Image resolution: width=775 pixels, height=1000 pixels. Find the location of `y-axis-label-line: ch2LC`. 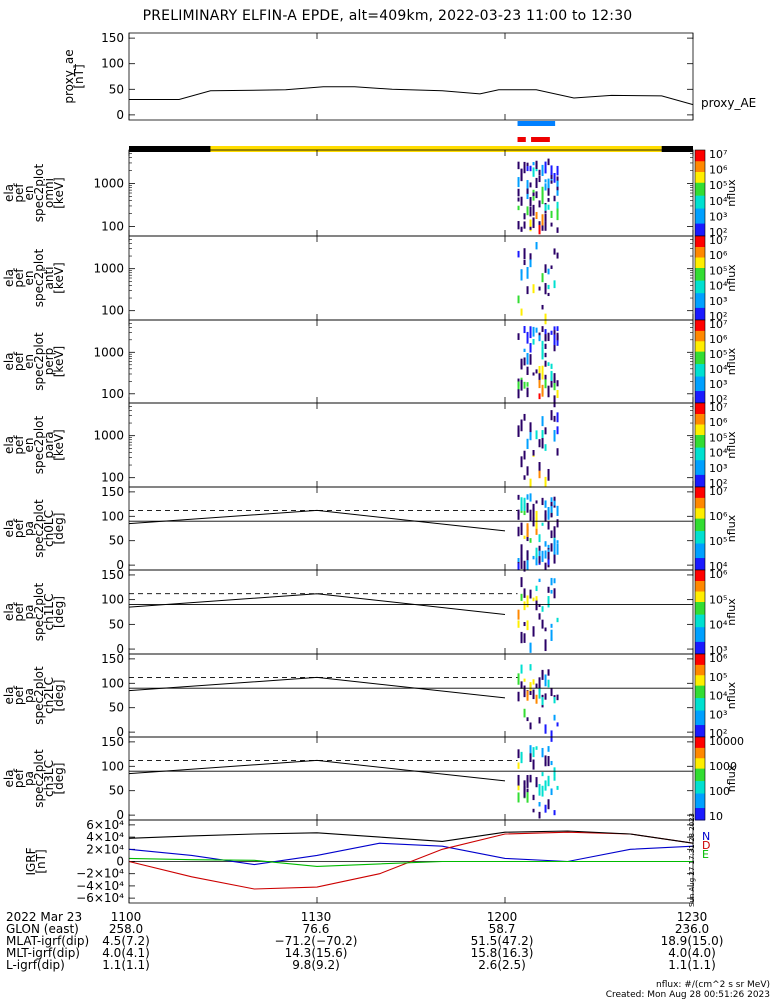

y-axis-label-line: ch2LC is located at coordinates (49, 695).